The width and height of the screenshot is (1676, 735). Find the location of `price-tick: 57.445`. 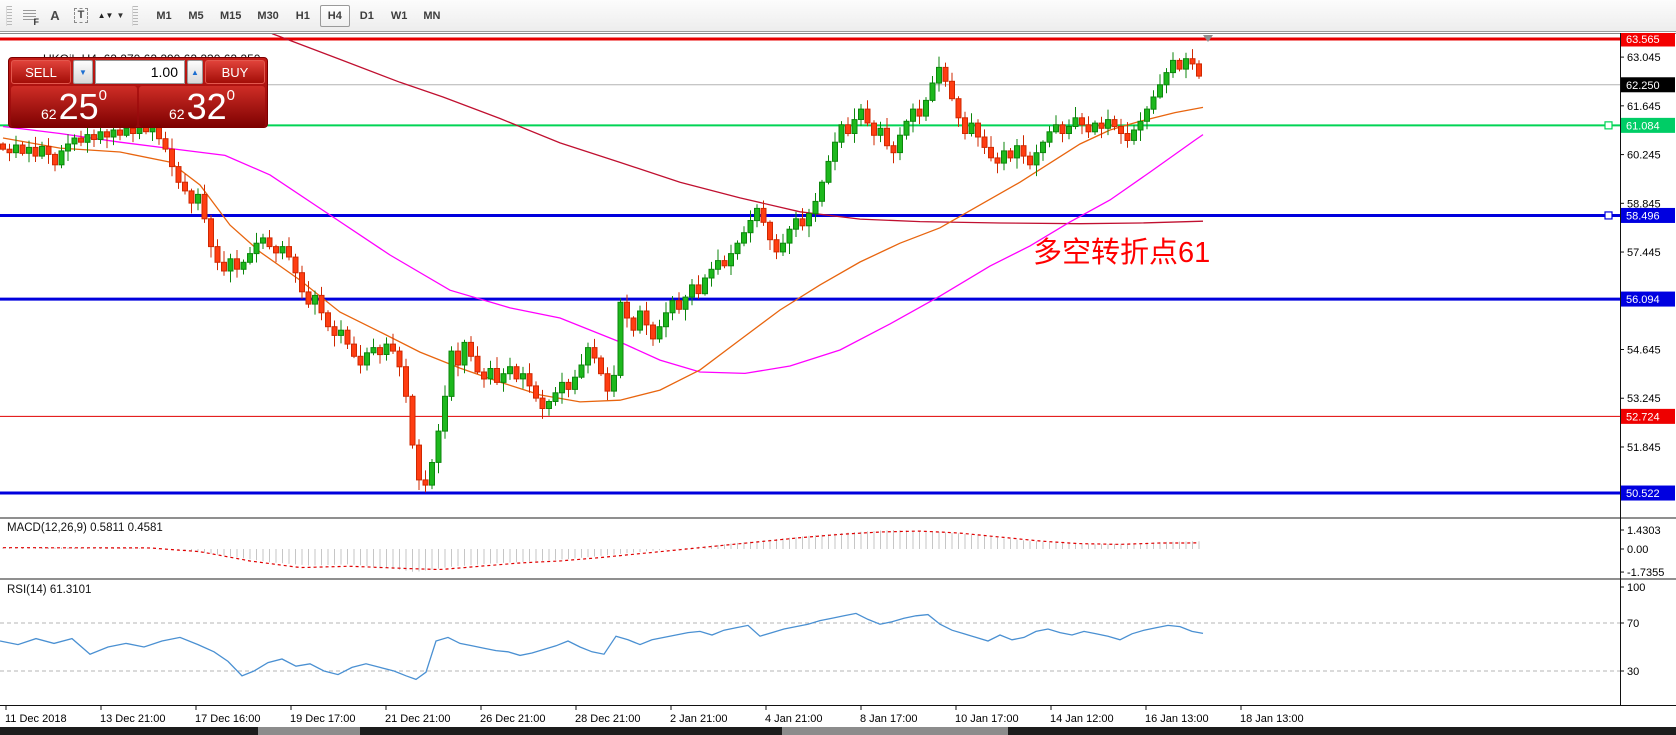

price-tick: 57.445 is located at coordinates (1644, 253).